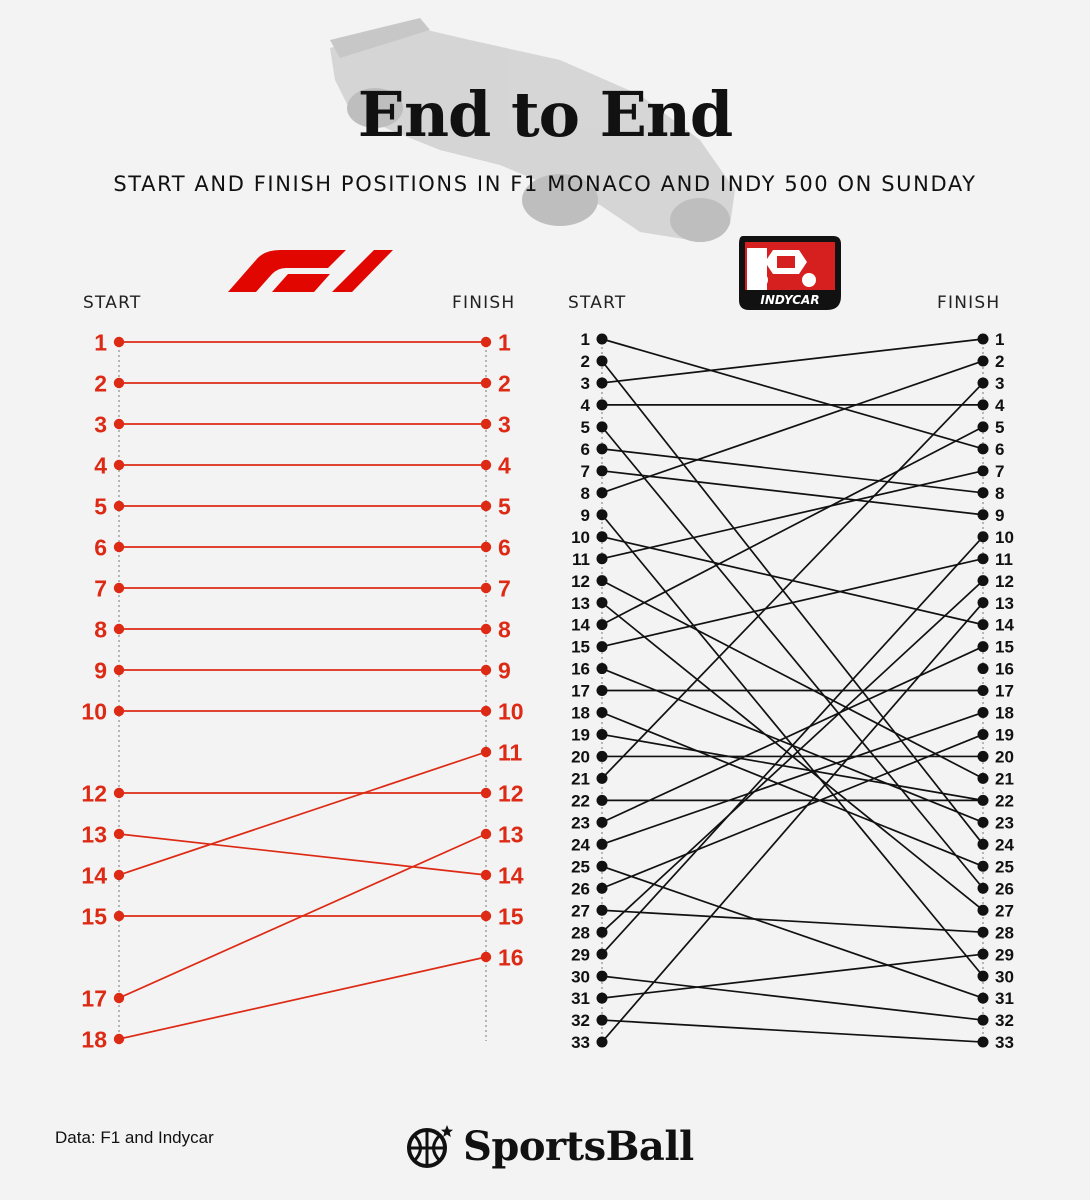  I want to click on indy-finish-label: 31, so click(1004, 998).